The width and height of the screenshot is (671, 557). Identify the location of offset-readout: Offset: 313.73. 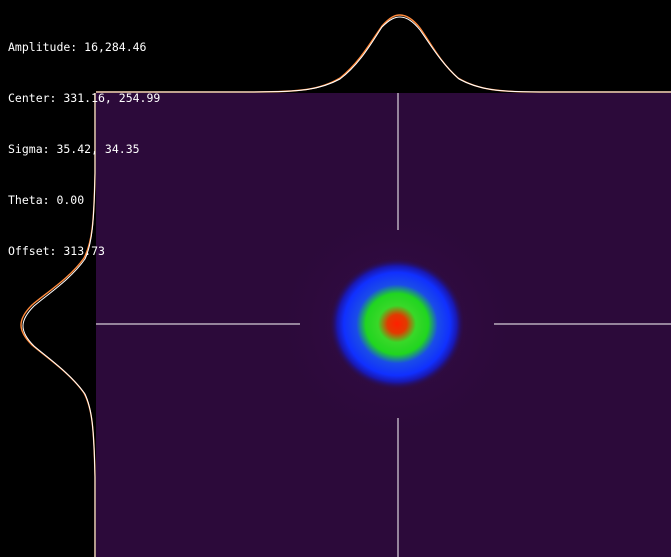
(56, 251).